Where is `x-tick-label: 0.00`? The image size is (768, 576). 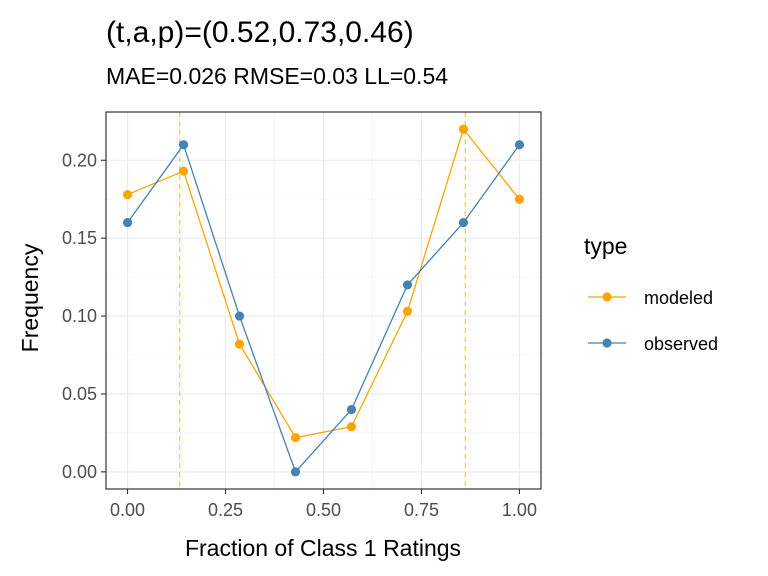 x-tick-label: 0.00 is located at coordinates (127, 510).